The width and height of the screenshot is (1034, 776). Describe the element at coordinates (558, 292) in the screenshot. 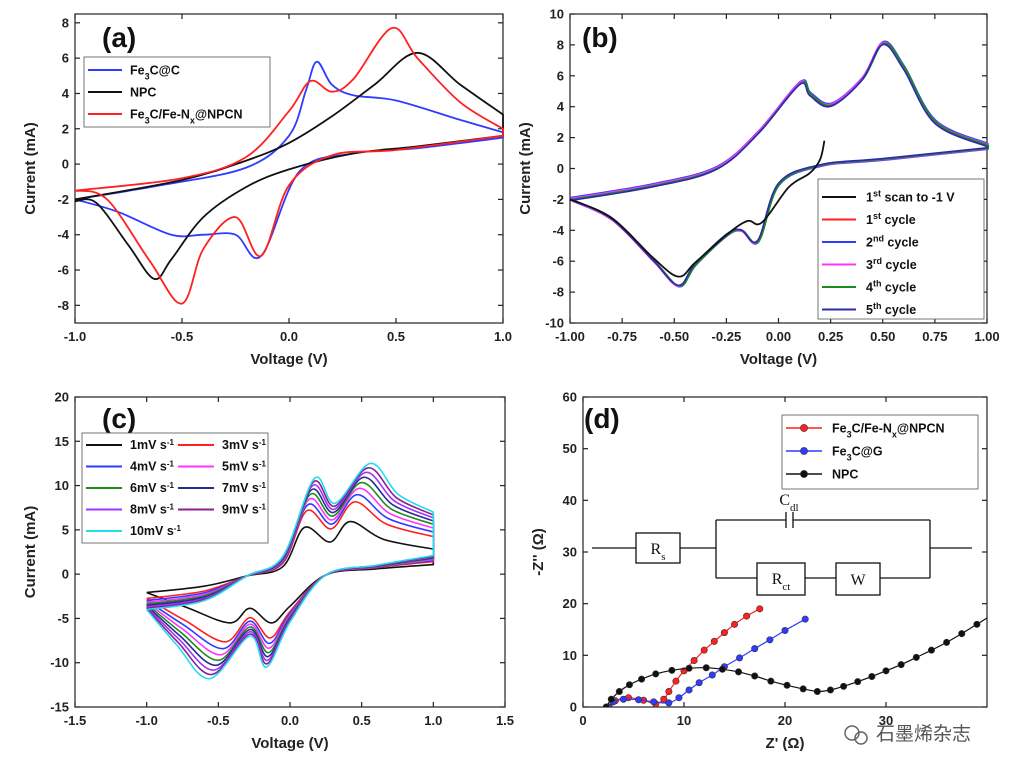

I see `y-tick-label: -8` at that location.